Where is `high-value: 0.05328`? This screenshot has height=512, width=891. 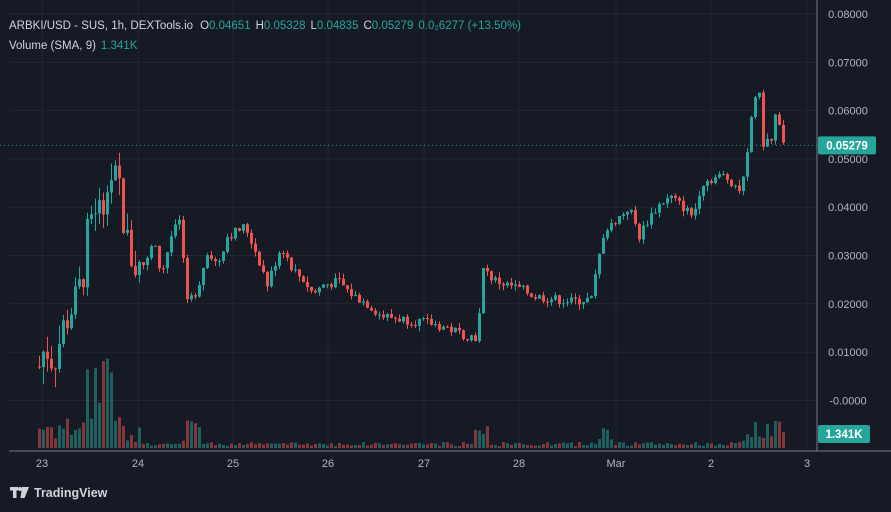
high-value: 0.05328 is located at coordinates (284, 26).